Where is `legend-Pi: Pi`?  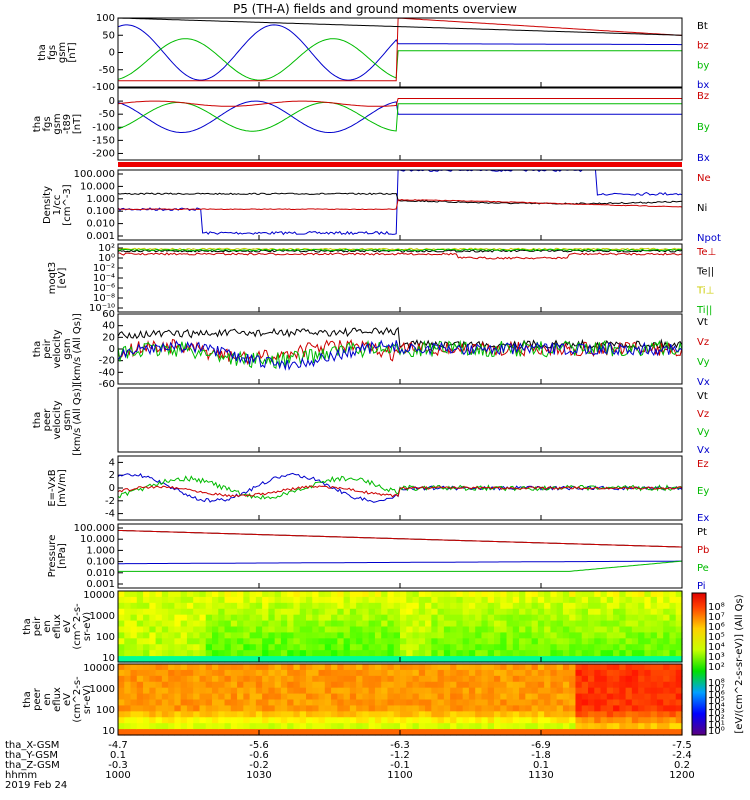 legend-Pi: Pi is located at coordinates (701, 586).